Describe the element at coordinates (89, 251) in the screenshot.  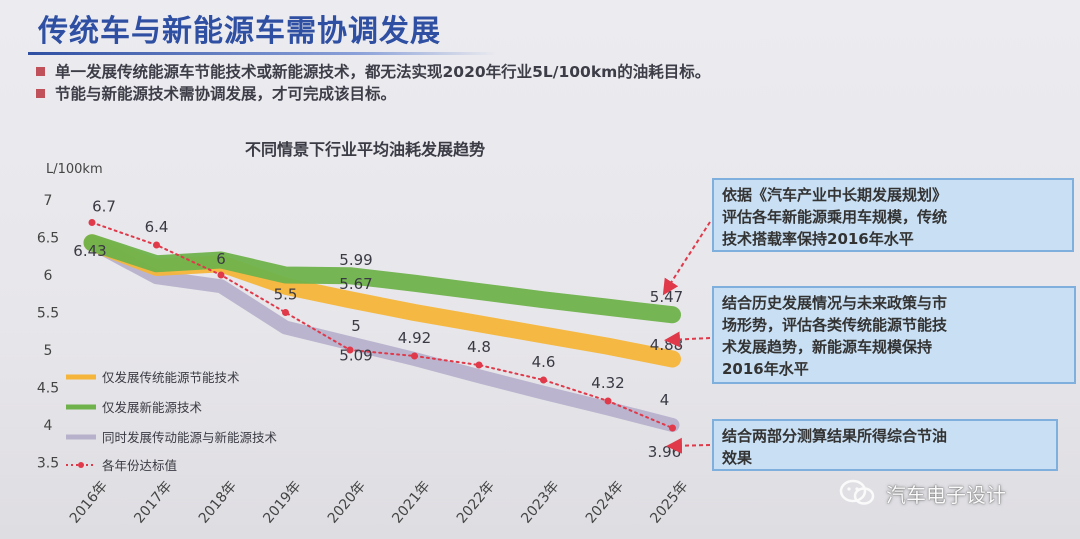
I see `data-label: 6.43` at that location.